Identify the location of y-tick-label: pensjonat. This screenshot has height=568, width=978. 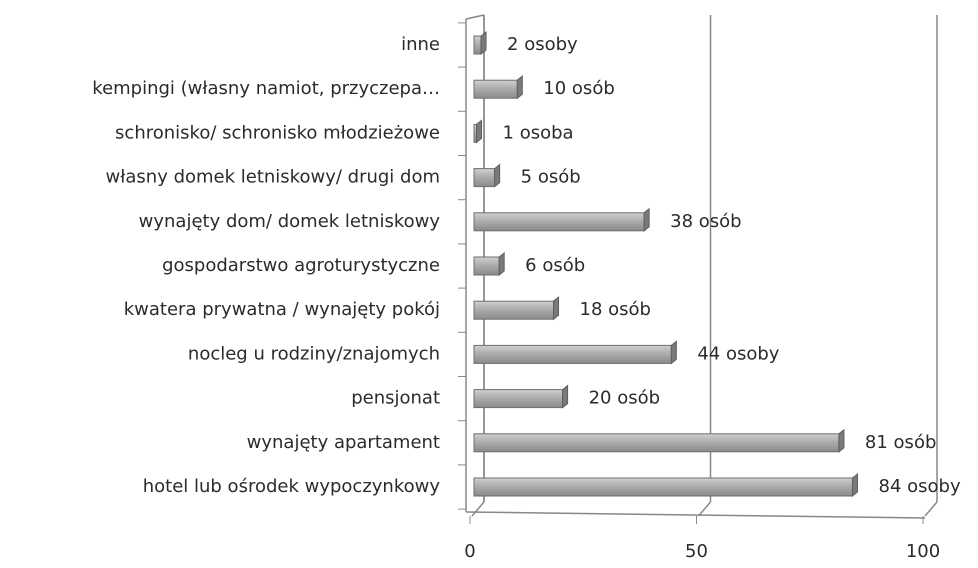
(395, 398).